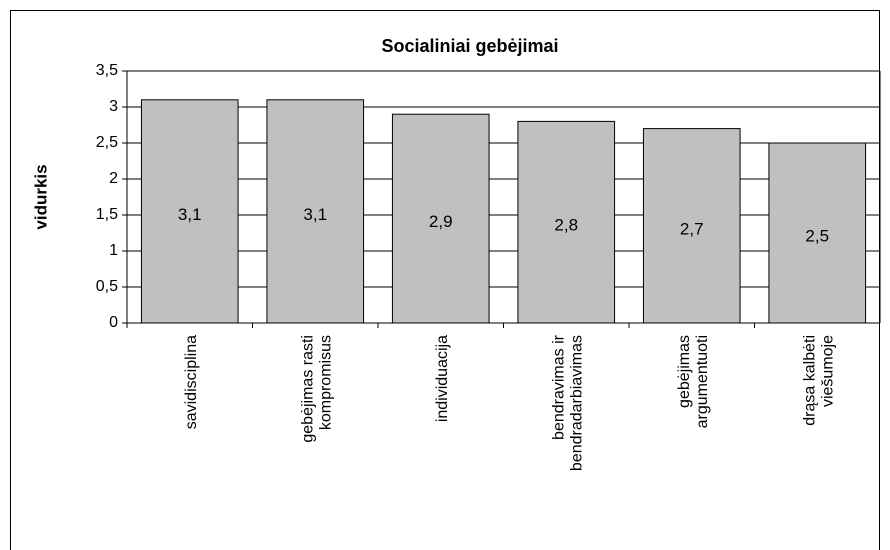 Image resolution: width=890 pixels, height=550 pixels. What do you see at coordinates (817, 235) in the screenshot?
I see `value-label: 2,5` at bounding box center [817, 235].